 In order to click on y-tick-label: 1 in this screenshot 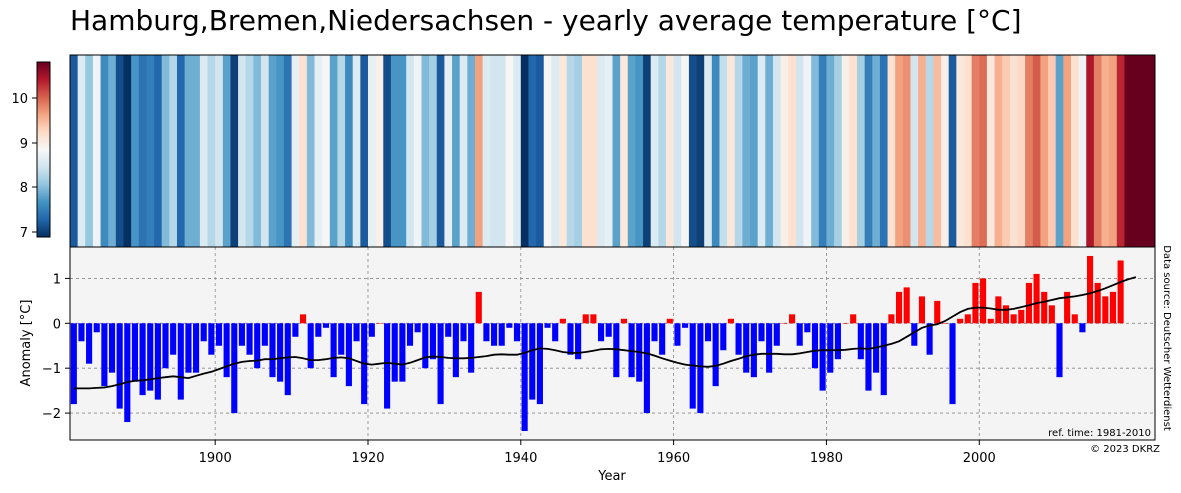, I will do `click(57, 279)`.